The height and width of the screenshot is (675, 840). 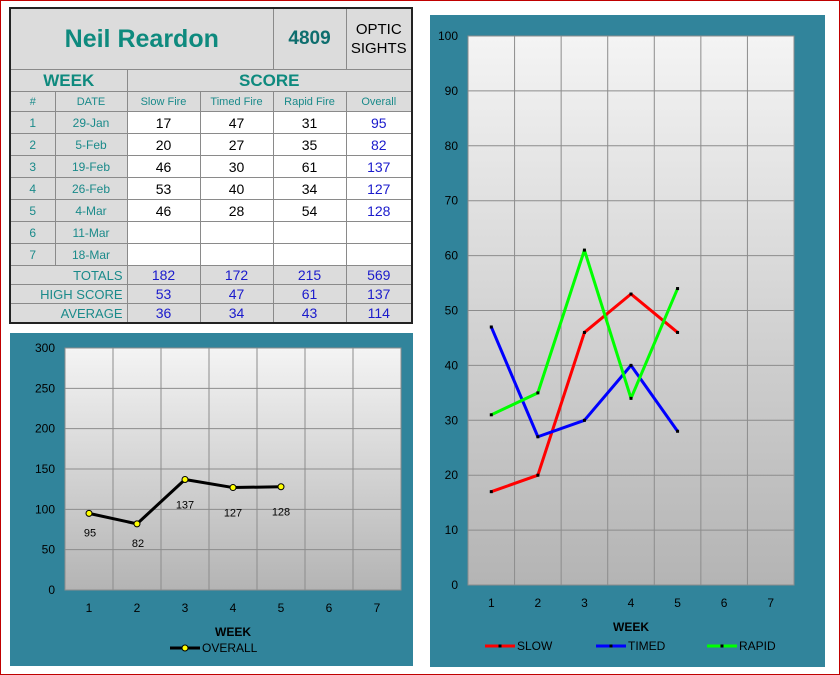 I want to click on week-date: 11-Mar, so click(x=91, y=232).